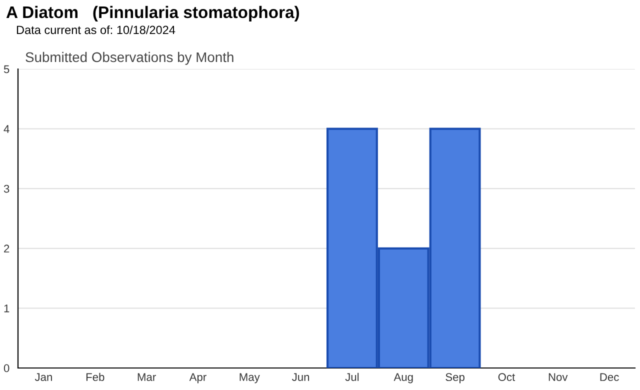 The image size is (640, 390). What do you see at coordinates (130, 58) in the screenshot?
I see `text: Submitted Observations by Month` at bounding box center [130, 58].